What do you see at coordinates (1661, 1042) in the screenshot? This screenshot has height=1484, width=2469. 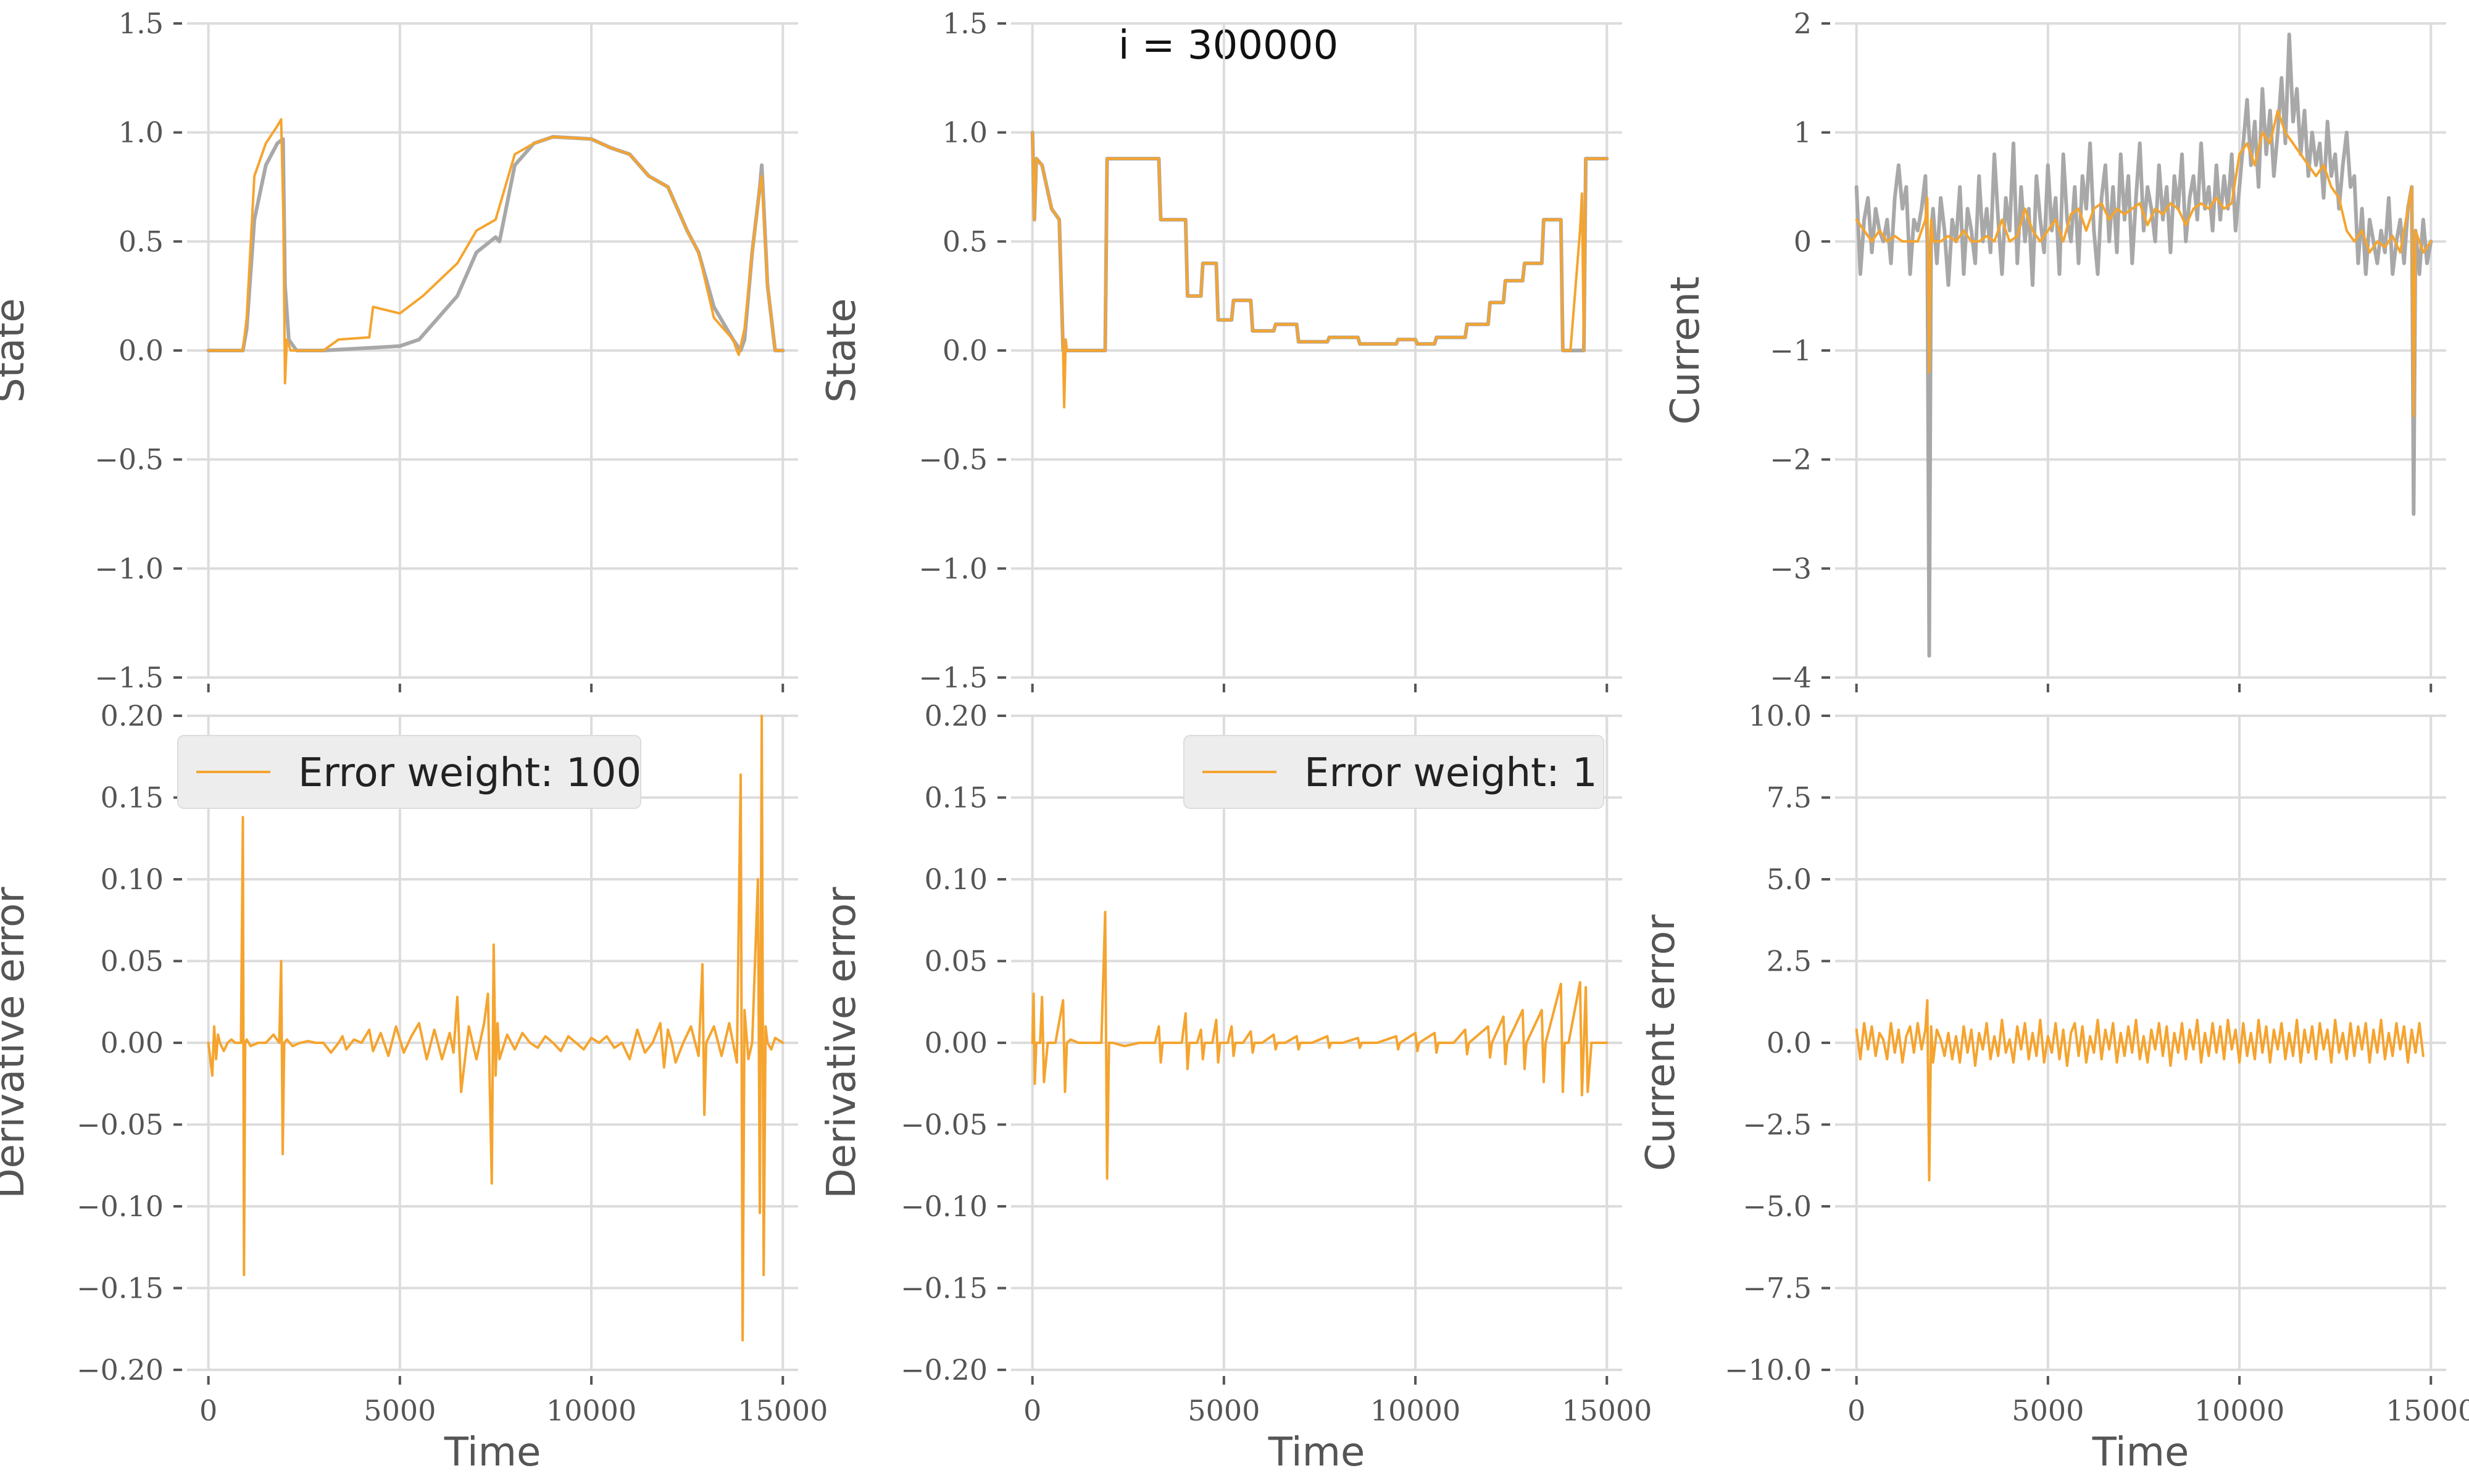 I see `y-axis-label: Current error` at bounding box center [1661, 1042].